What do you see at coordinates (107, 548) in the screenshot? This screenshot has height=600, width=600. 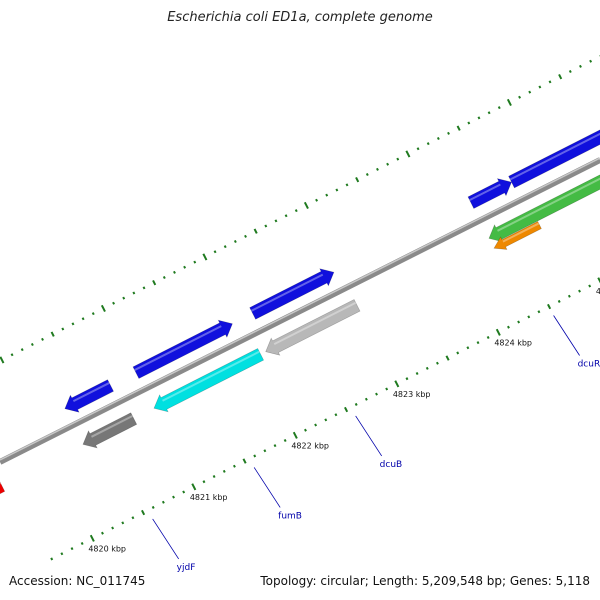 I see `kbp-tick-label: 4820 kbp` at bounding box center [107, 548].